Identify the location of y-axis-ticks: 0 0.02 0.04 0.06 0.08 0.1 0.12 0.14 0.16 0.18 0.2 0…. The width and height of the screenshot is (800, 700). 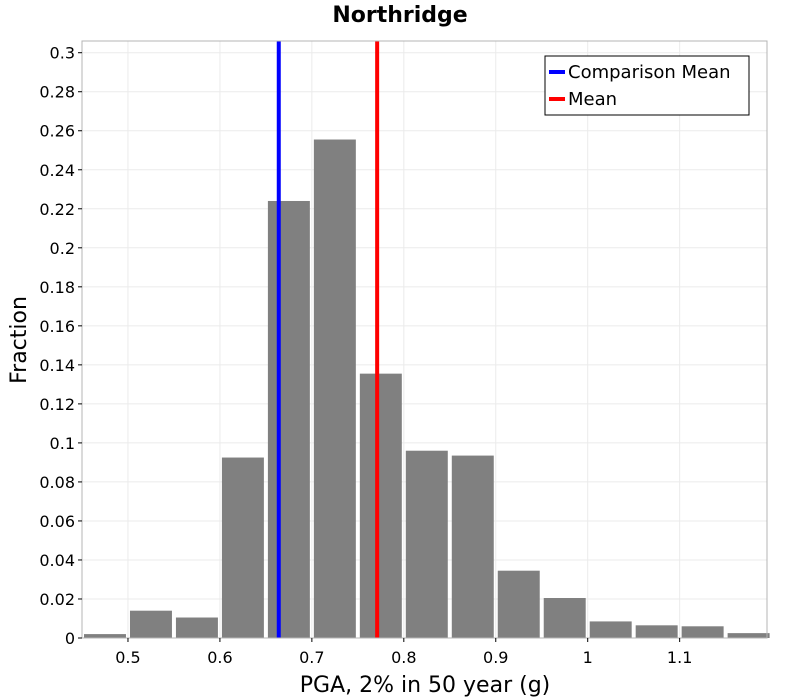
(60, 346).